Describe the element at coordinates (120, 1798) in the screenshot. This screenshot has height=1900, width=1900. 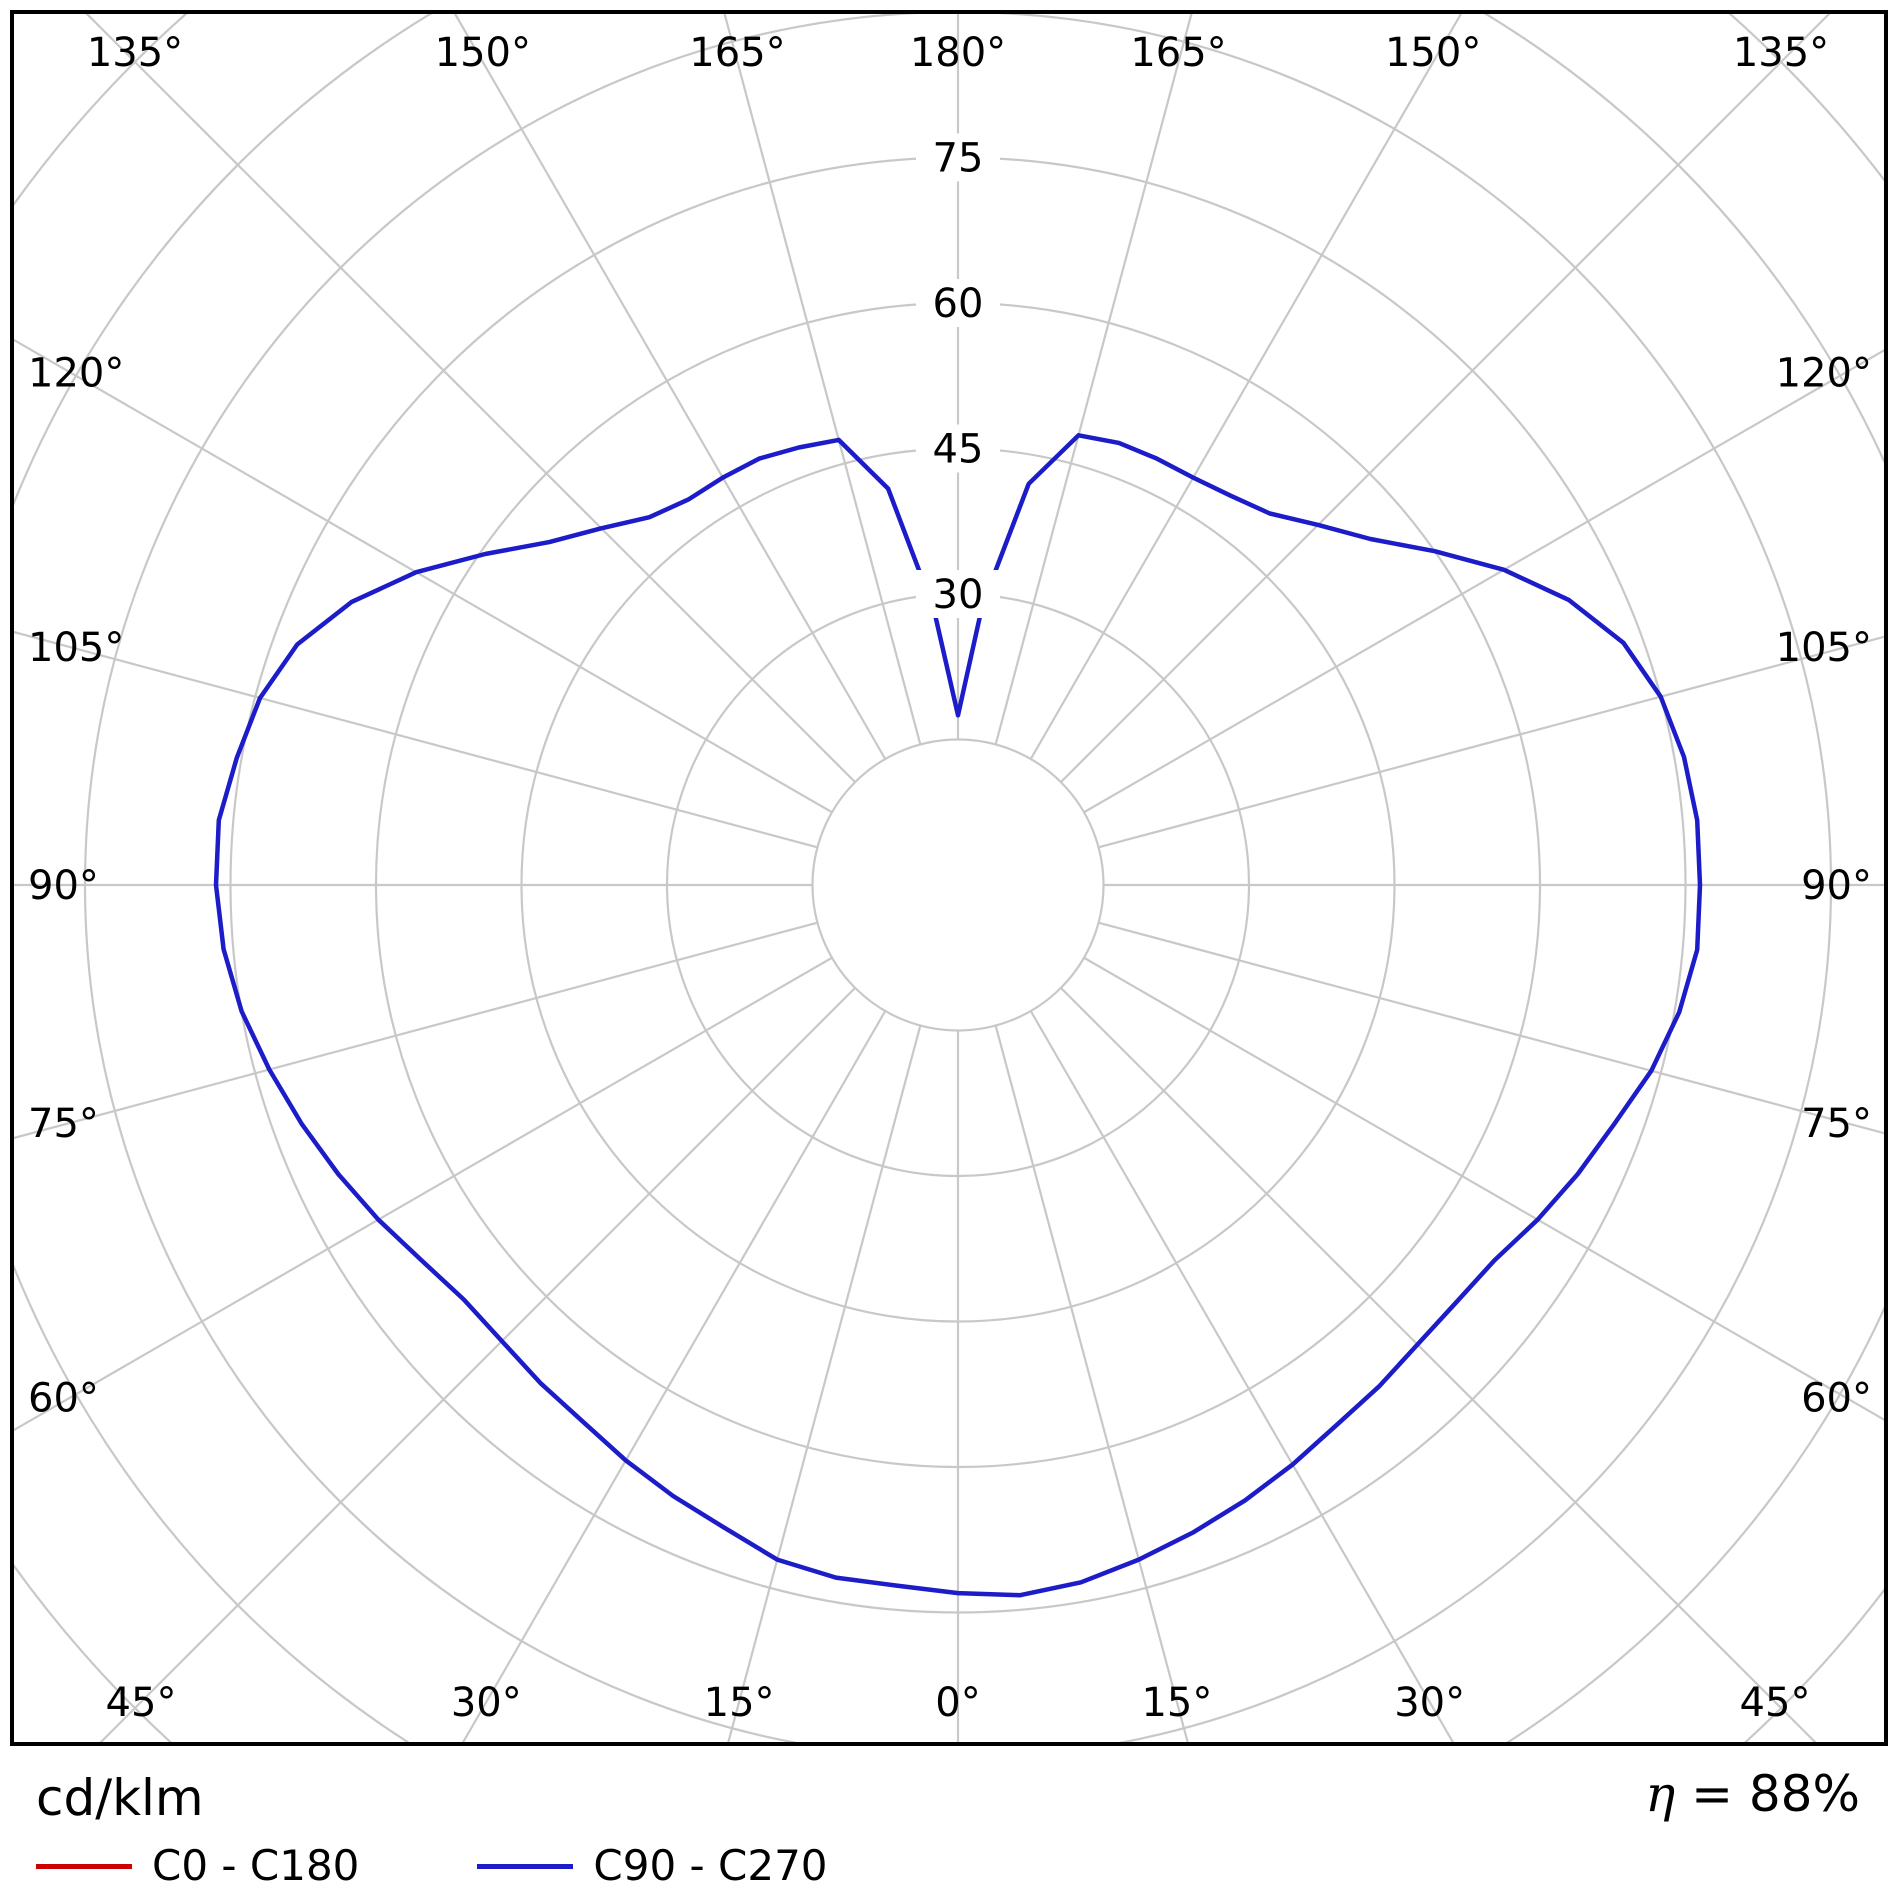
I see `units-label: cd/klm` at that location.